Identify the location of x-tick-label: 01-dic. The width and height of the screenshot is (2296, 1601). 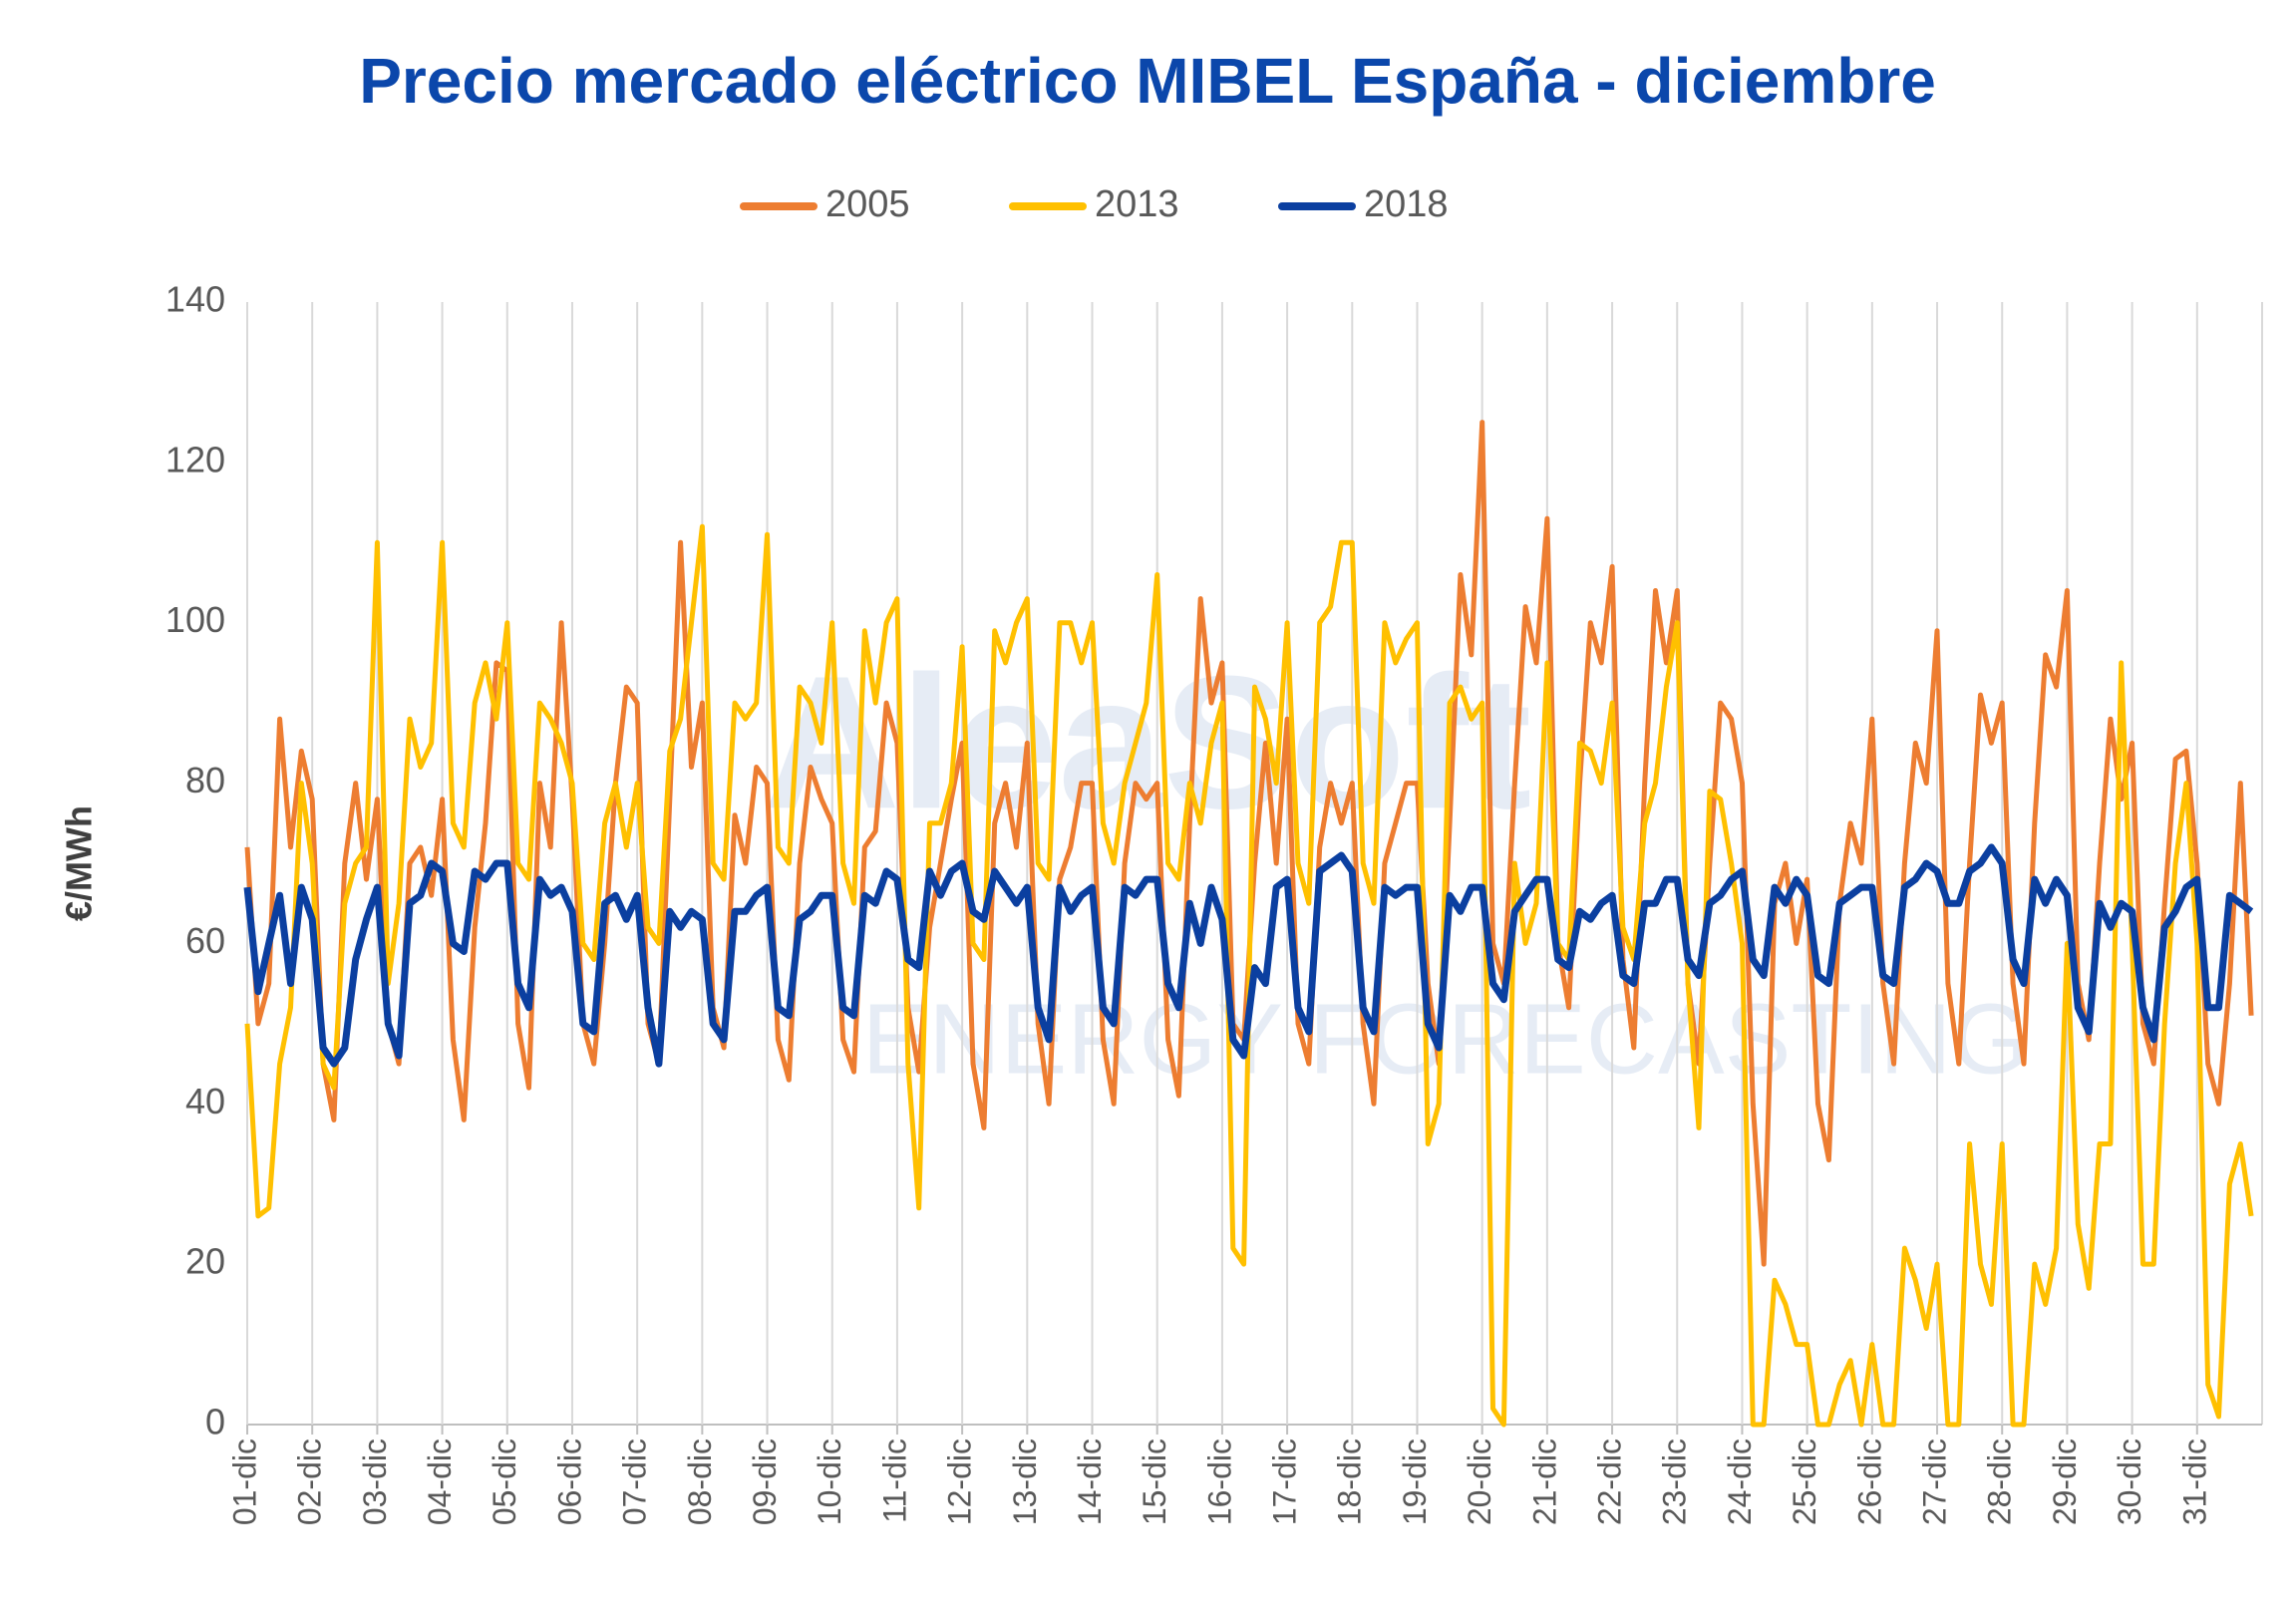
(244, 1482).